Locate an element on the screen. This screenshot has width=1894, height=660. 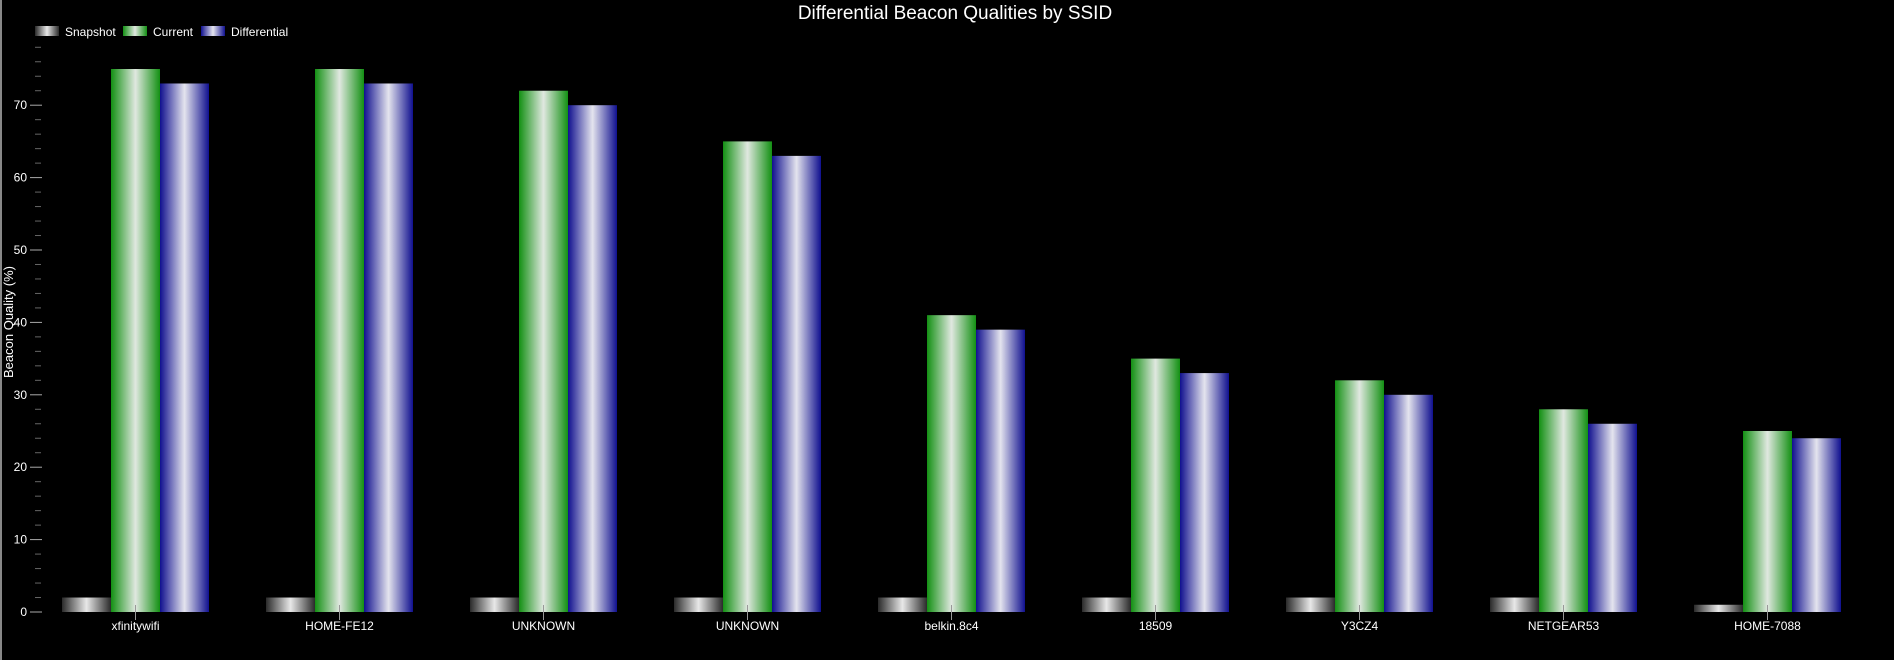
y-axis: 0 10 20 30 40 50 60 70 is located at coordinates (28, 332).